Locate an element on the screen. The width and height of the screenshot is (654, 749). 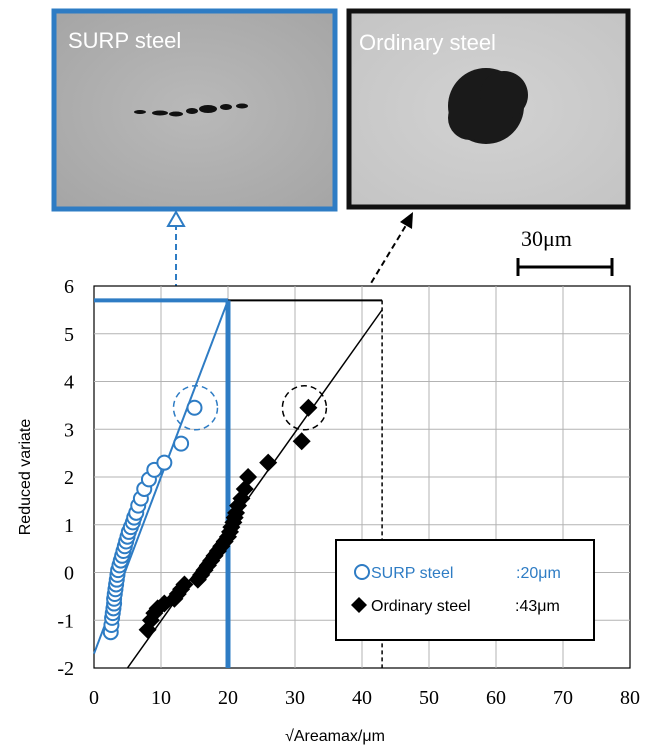
x-axis-title: √Areamax/μm is located at coordinates (335, 736).